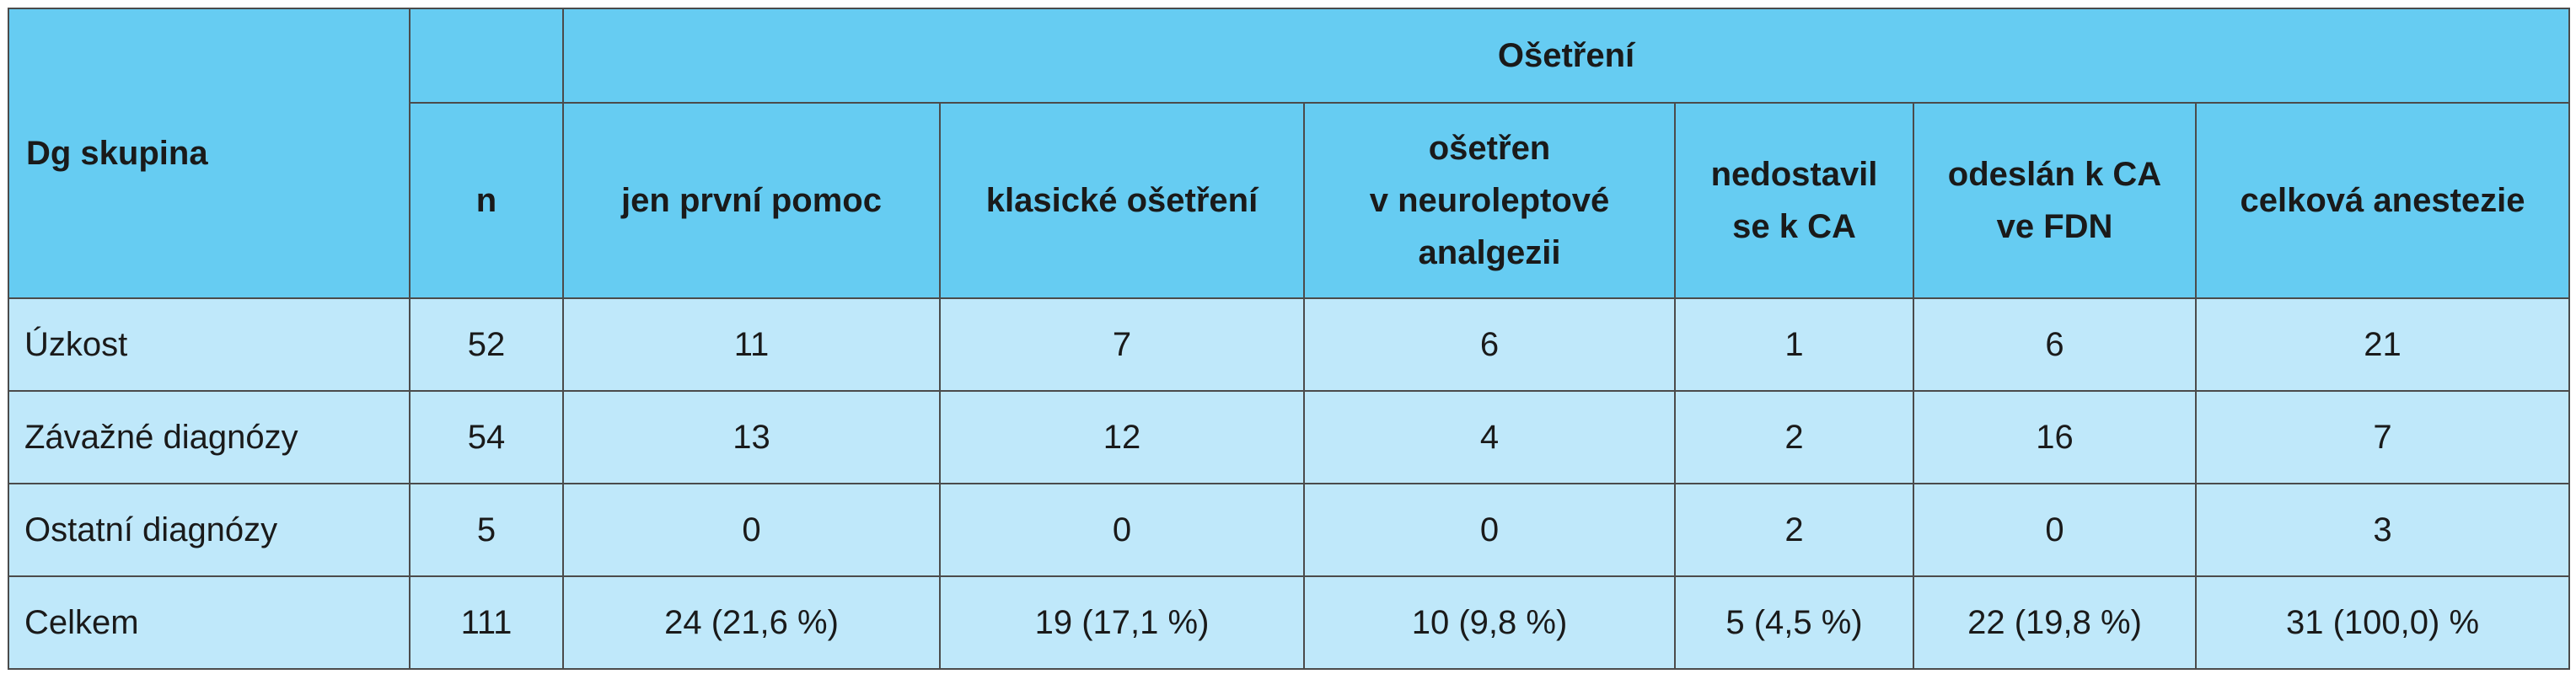 The height and width of the screenshot is (674, 2576). Describe the element at coordinates (2054, 174) in the screenshot. I see `treatment-header-line: odeslán k CA` at that location.